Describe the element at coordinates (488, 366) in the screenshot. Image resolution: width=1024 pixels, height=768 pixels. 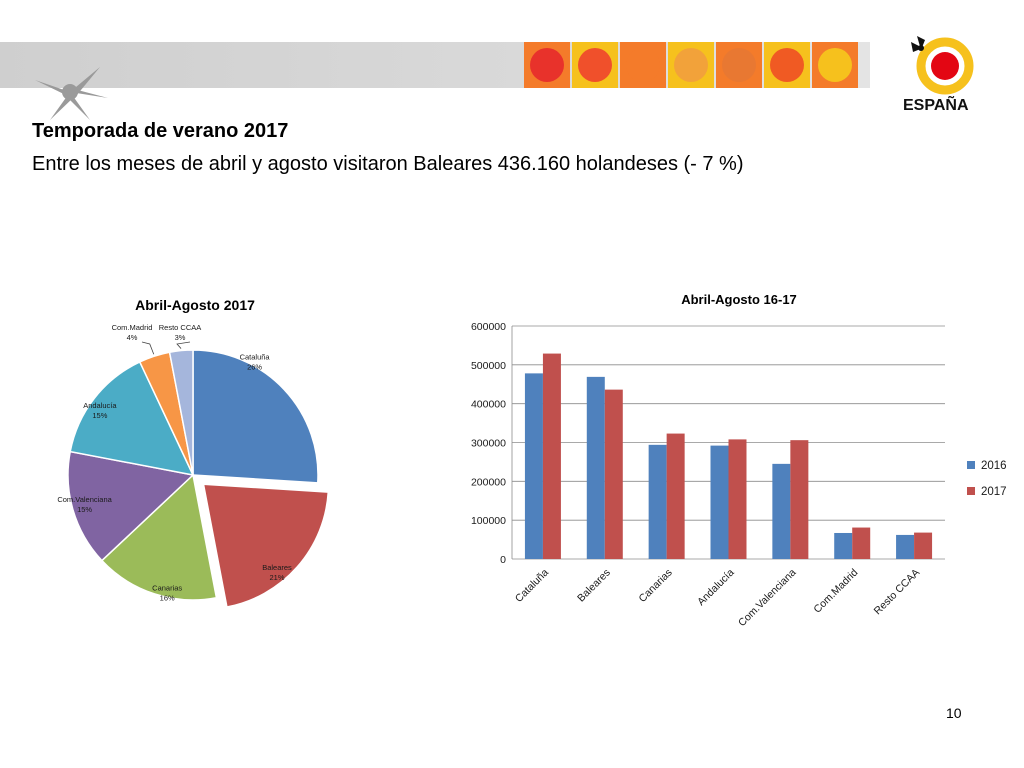
I see `y-tick-label-5: 500000` at that location.